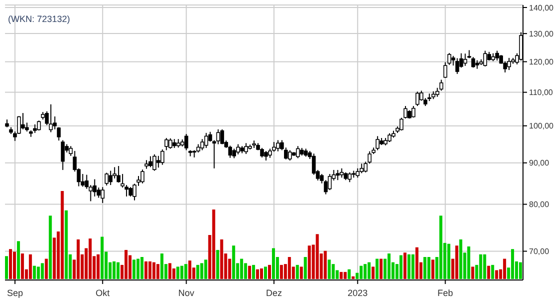 Image resolution: width=555 pixels, height=300 pixels. Describe the element at coordinates (446, 293) in the screenshot. I see `x-tick-label: Feb` at that location.